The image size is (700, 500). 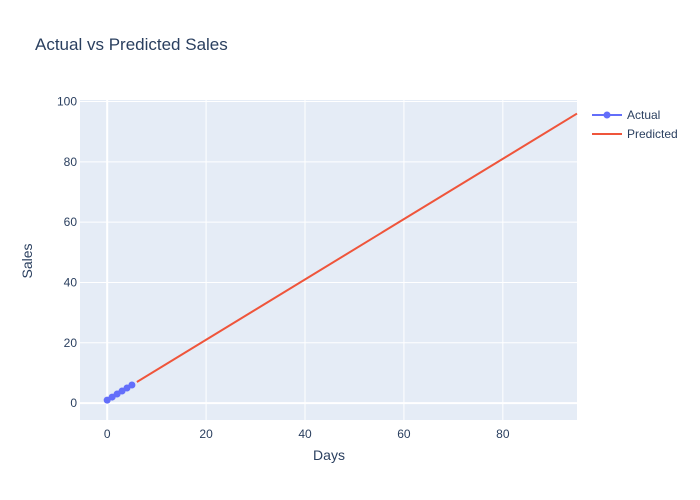 What do you see at coordinates (67, 102) in the screenshot?
I see `y-tick-label: 100` at bounding box center [67, 102].